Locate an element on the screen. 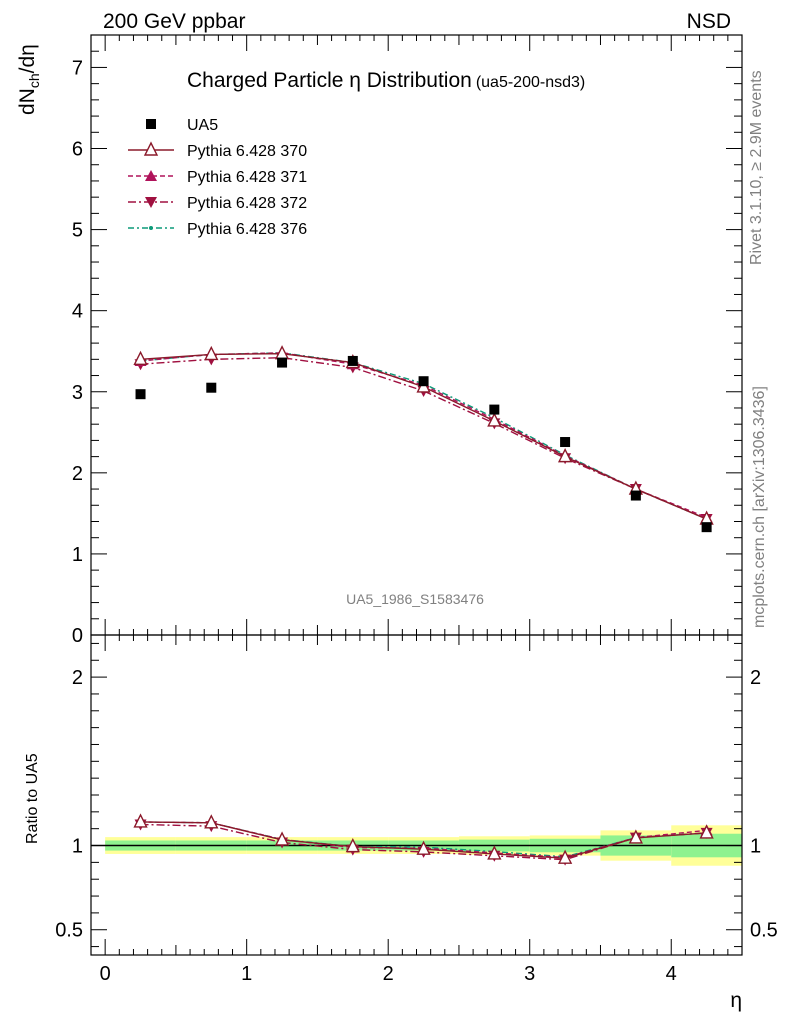 The width and height of the screenshot is (786, 1024). rivet-label: Rivet 3.1.10, ≥ 2.9M events is located at coordinates (756, 167).